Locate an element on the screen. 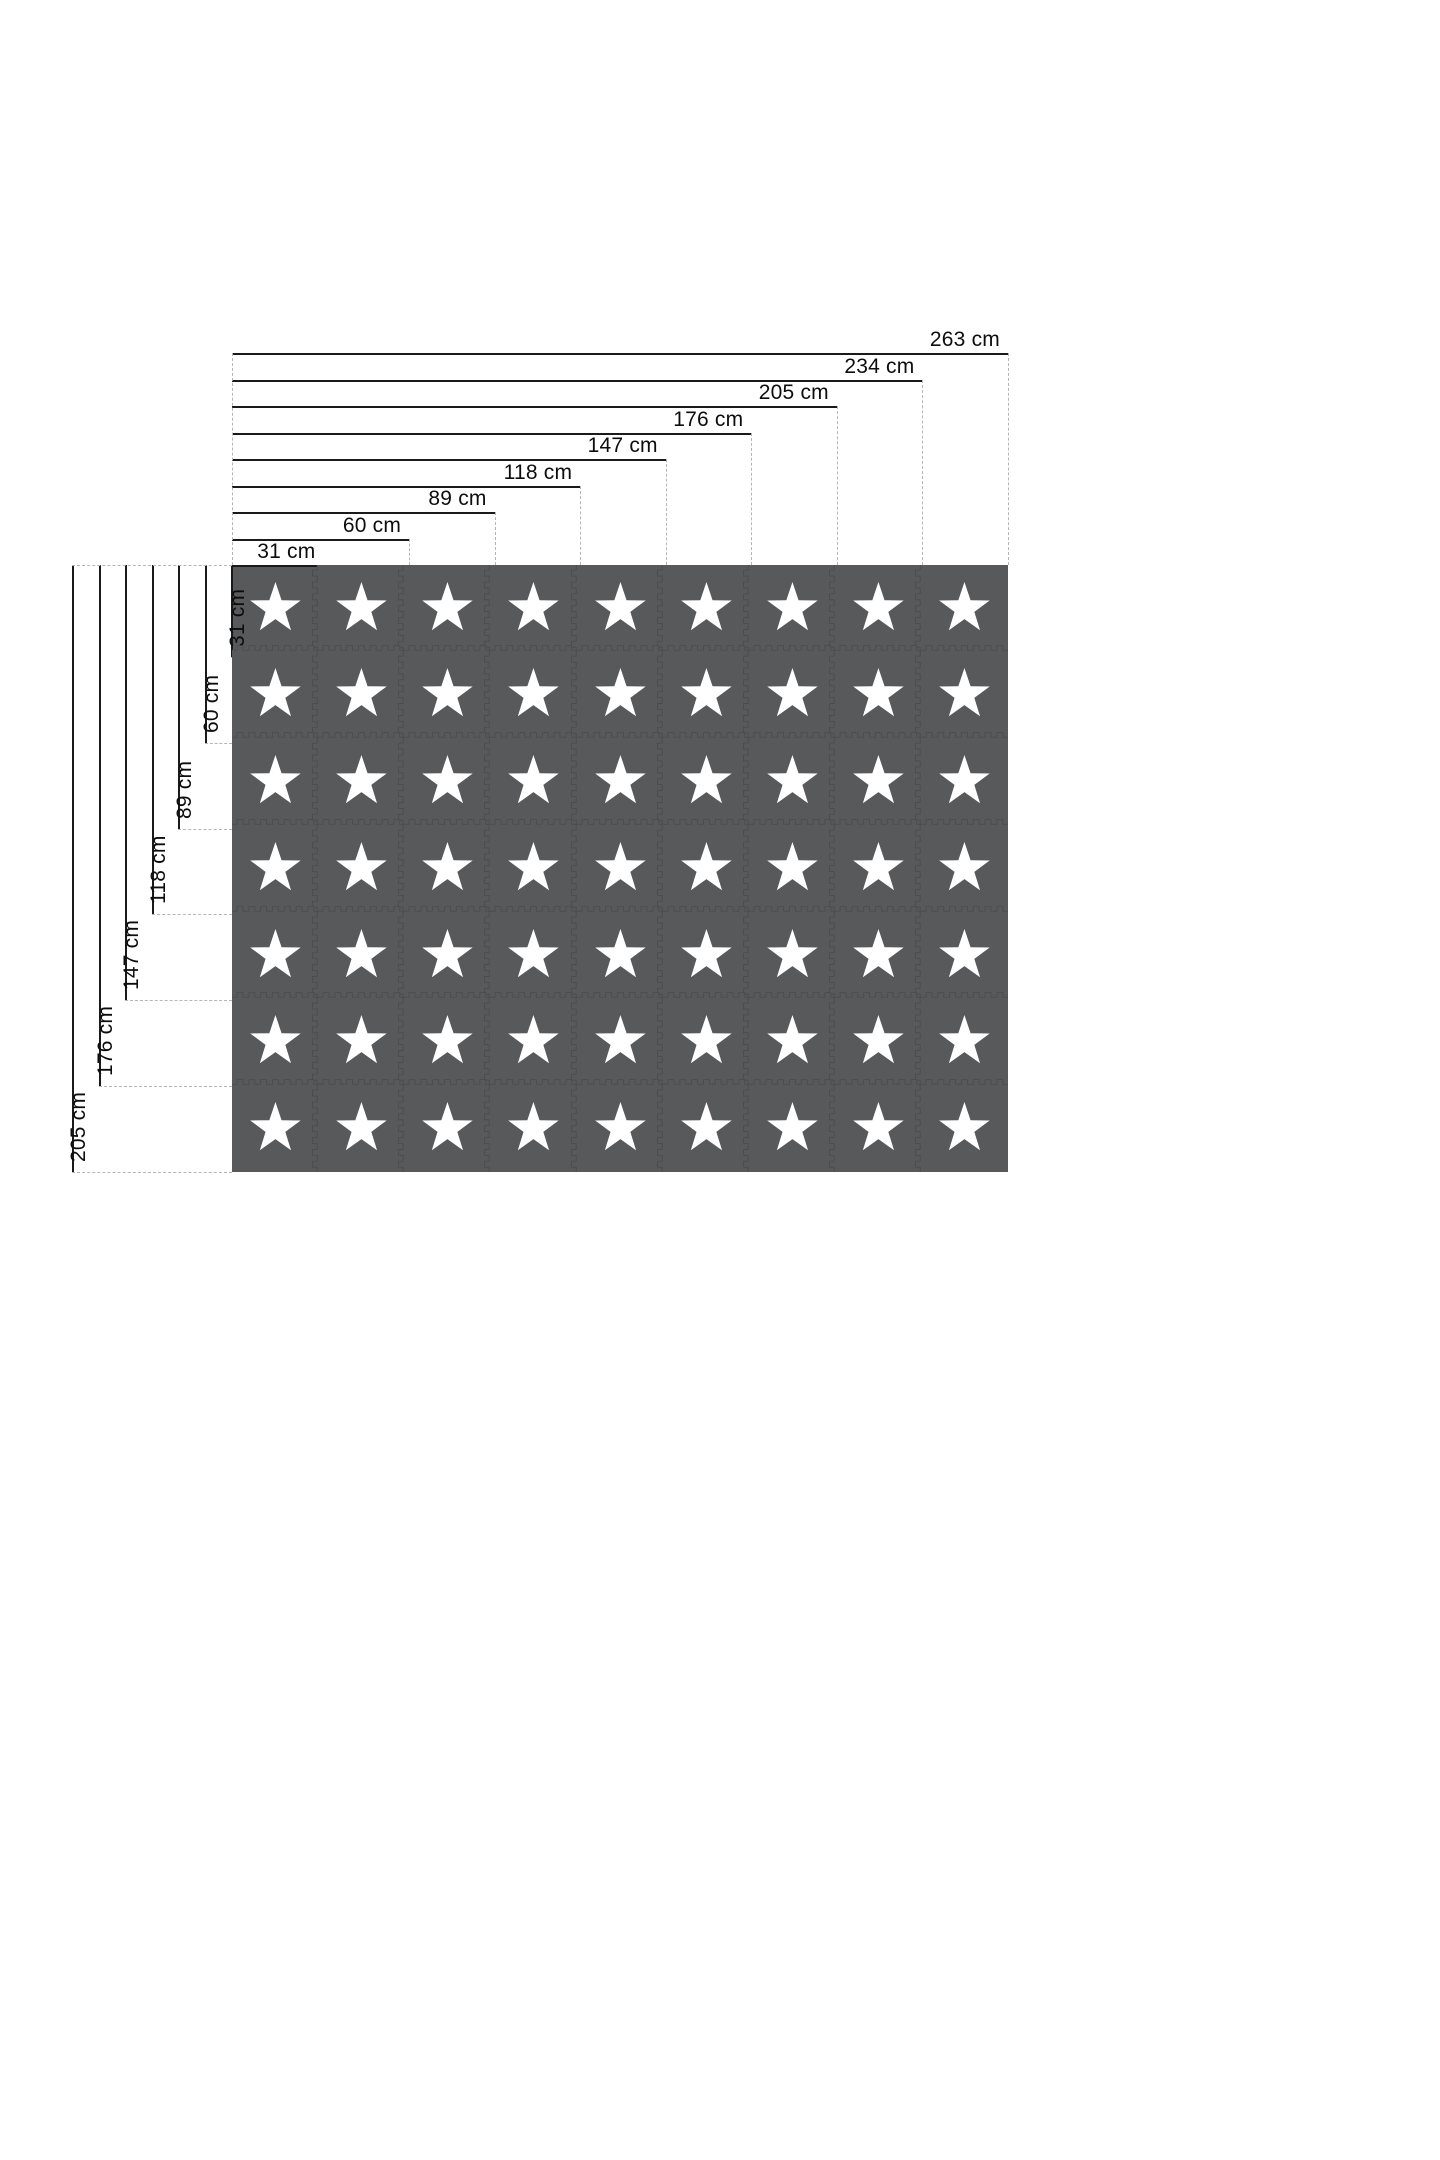  top-dimension-label: 89 cm is located at coordinates (457, 498).